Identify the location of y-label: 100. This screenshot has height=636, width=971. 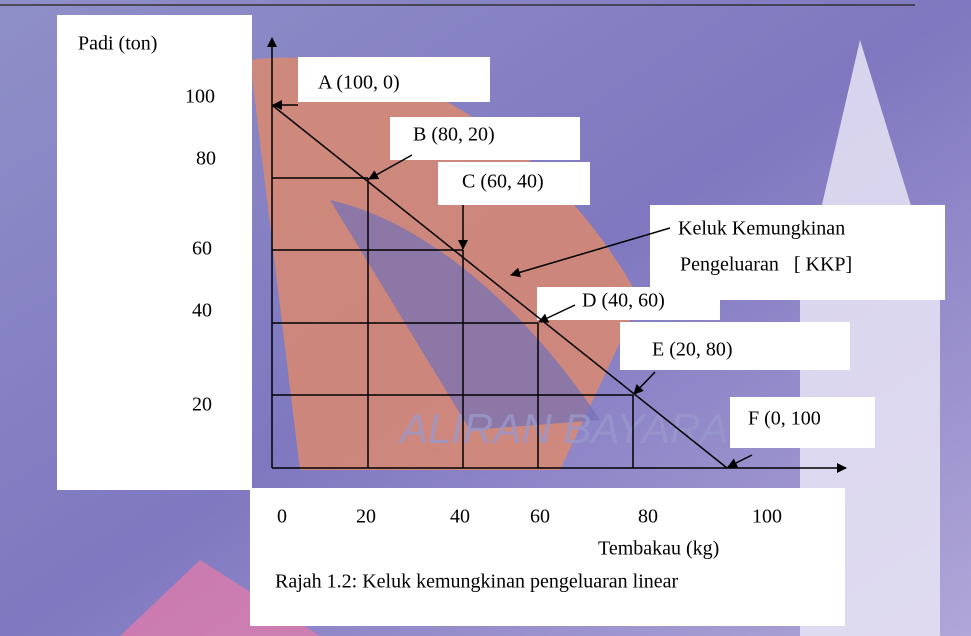
(200, 97).